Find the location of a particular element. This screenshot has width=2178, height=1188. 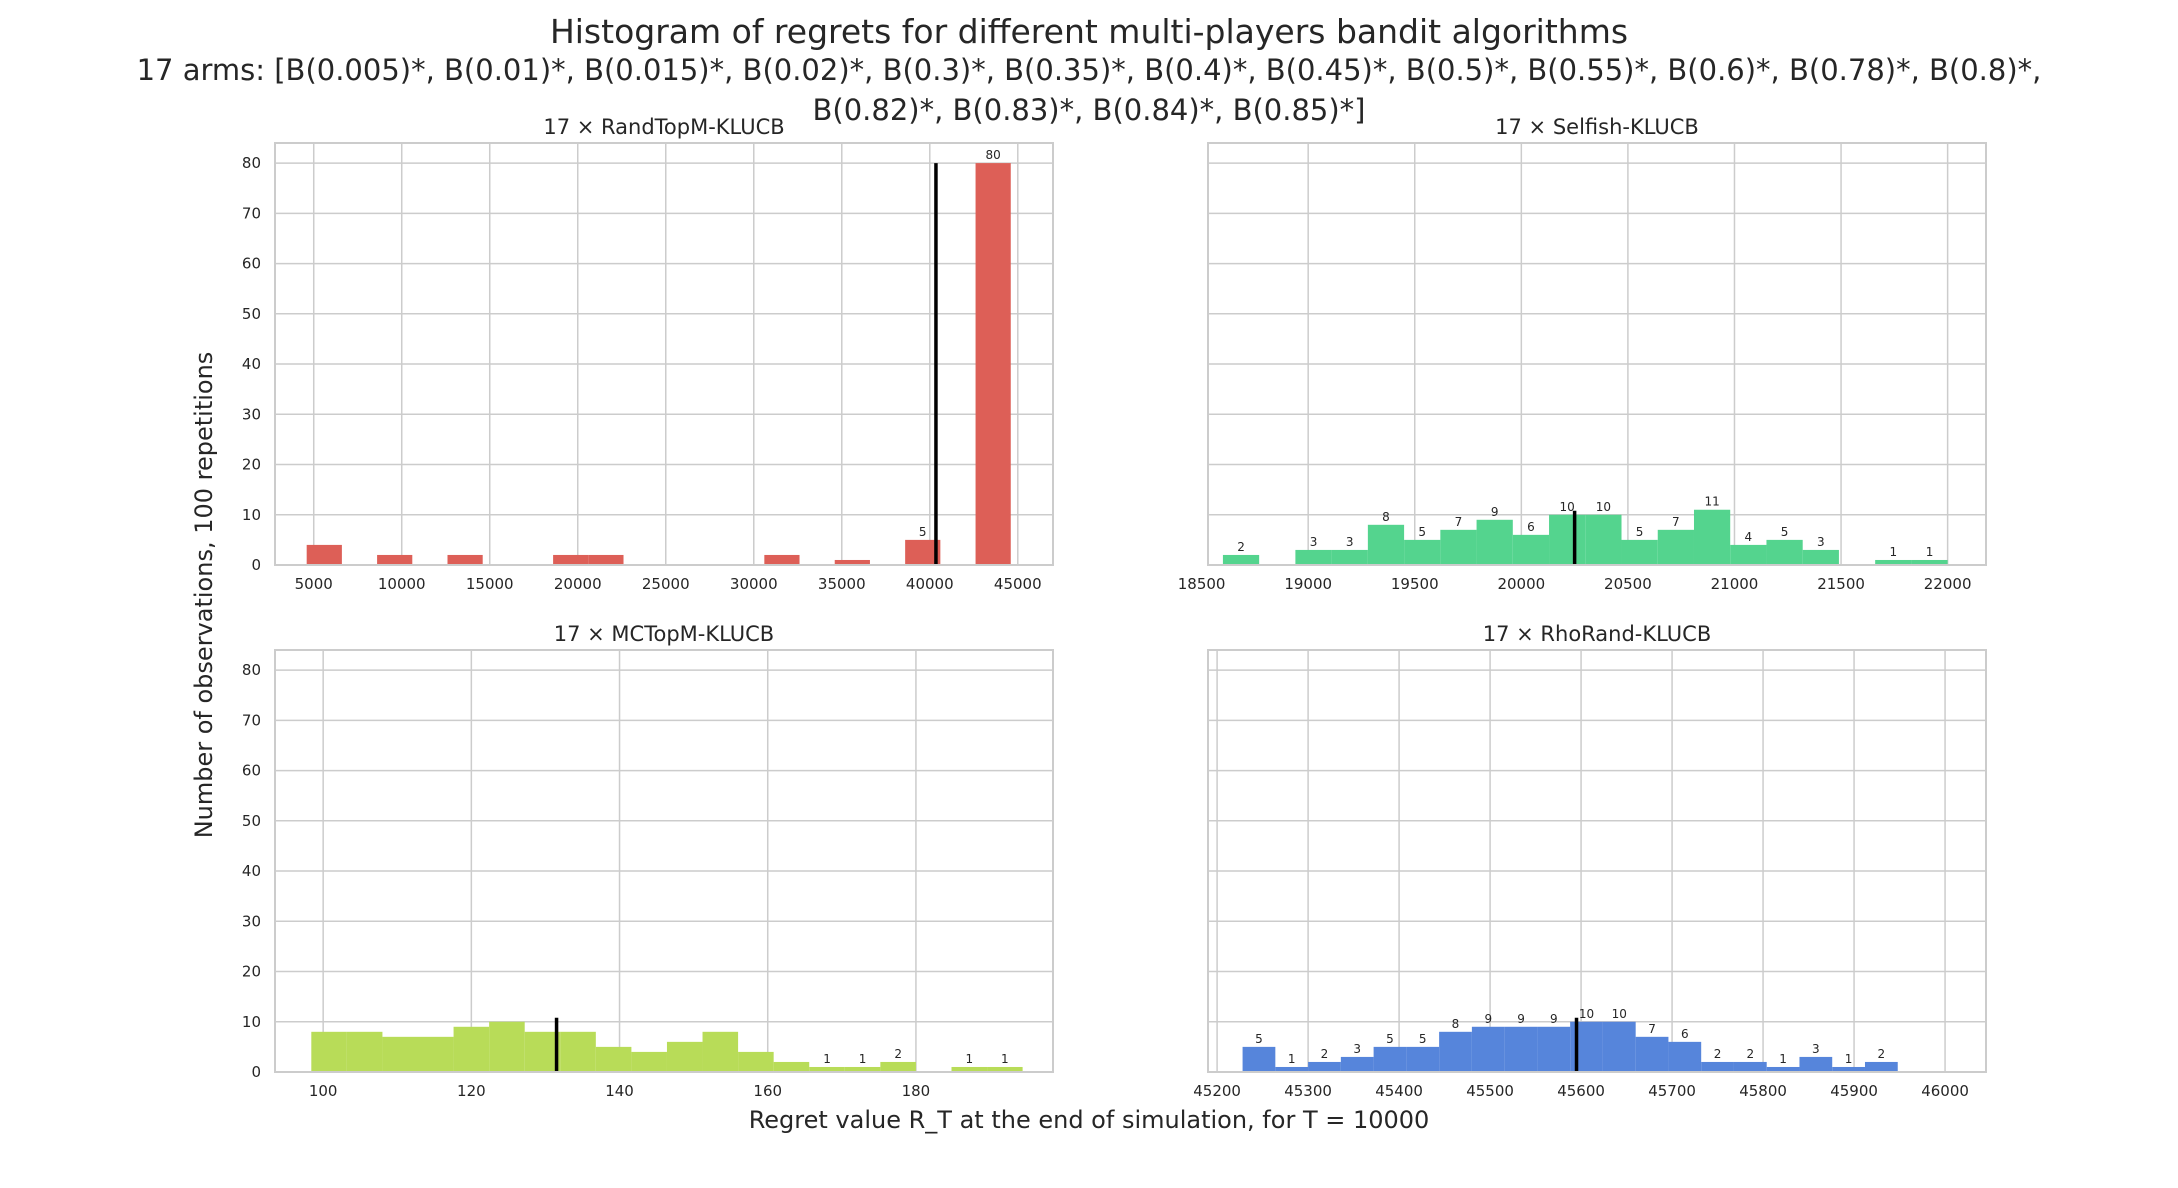

y-tick-label: 50 is located at coordinates (251, 314).